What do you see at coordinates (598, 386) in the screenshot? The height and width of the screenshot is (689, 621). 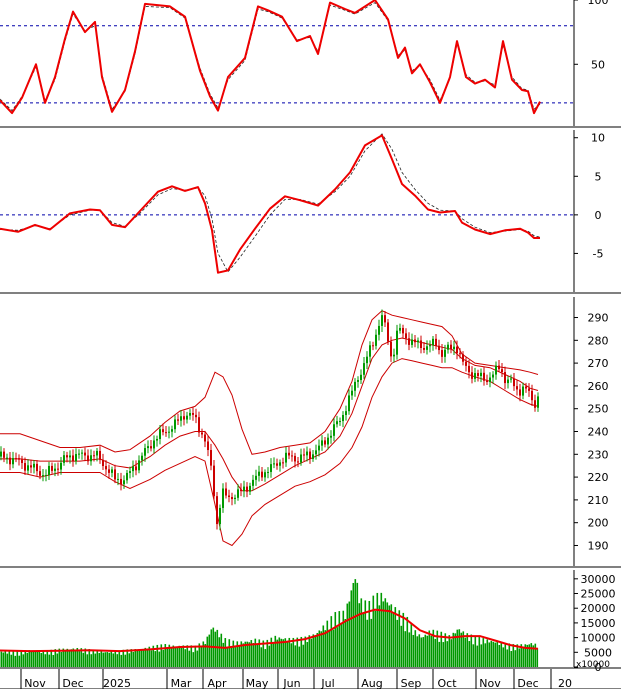 I see `y-tick-label: 260` at bounding box center [598, 386].